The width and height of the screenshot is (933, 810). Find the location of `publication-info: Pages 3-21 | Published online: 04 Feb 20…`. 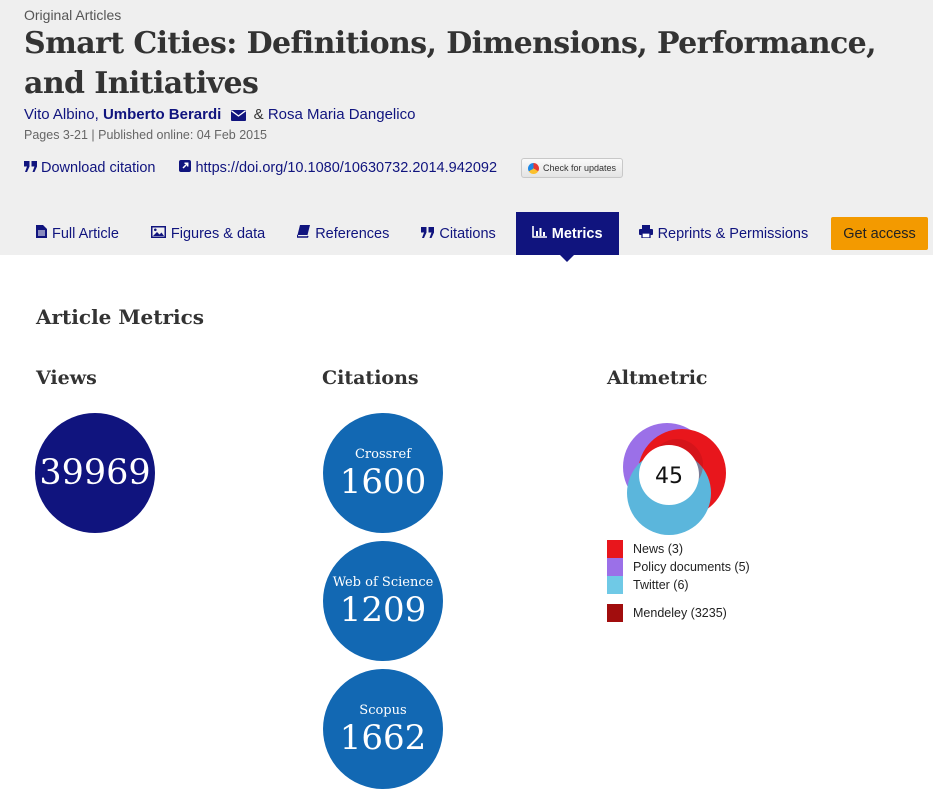

publication-info: Pages 3-21 | Published online: 04 Feb 20… is located at coordinates (146, 135).